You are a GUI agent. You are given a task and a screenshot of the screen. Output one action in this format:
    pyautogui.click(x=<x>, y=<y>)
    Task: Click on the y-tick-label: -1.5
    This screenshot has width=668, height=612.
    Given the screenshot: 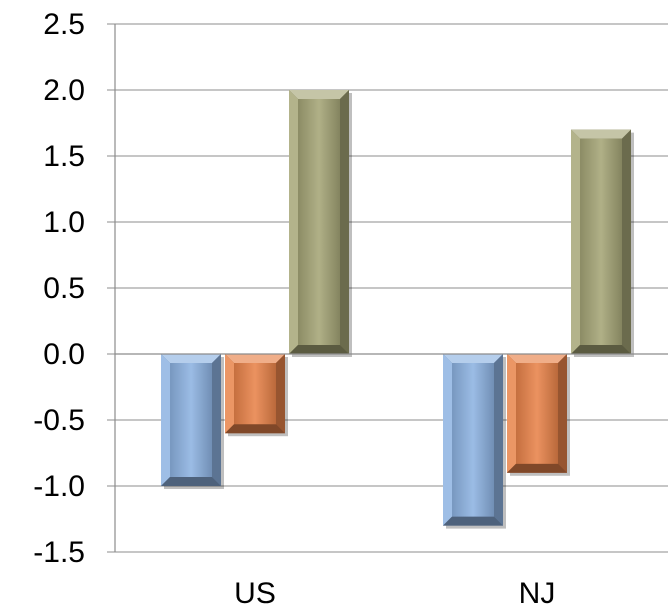 What is the action you would take?
    pyautogui.click(x=59, y=552)
    